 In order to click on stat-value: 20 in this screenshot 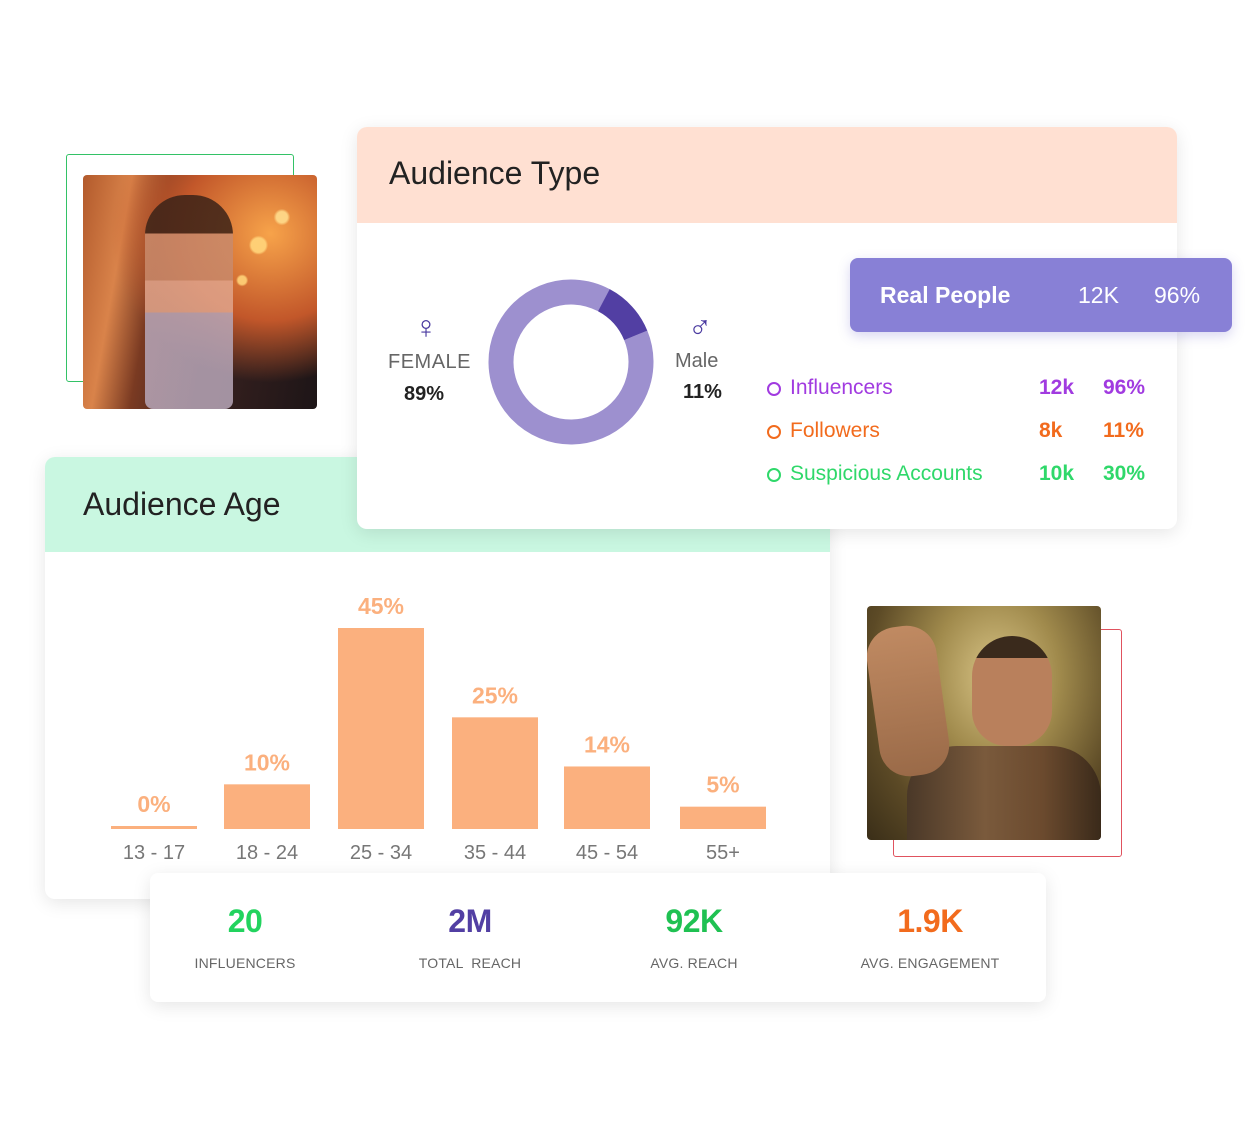, I will do `click(245, 921)`.